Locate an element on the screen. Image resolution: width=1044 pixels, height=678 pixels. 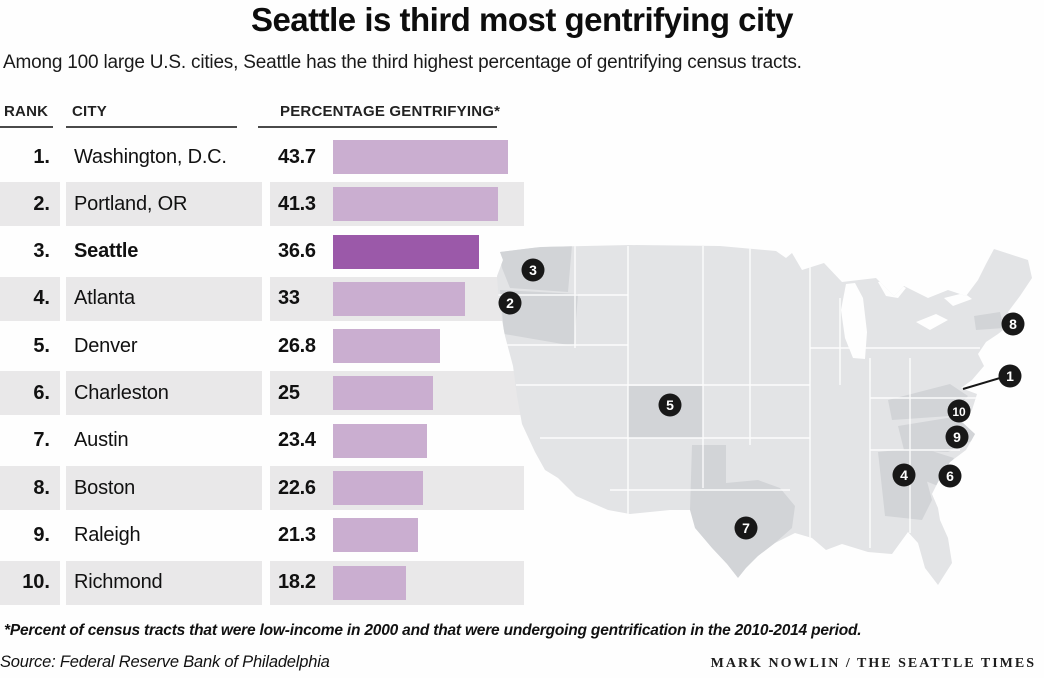
map-marker: 3 is located at coordinates (533, 270).